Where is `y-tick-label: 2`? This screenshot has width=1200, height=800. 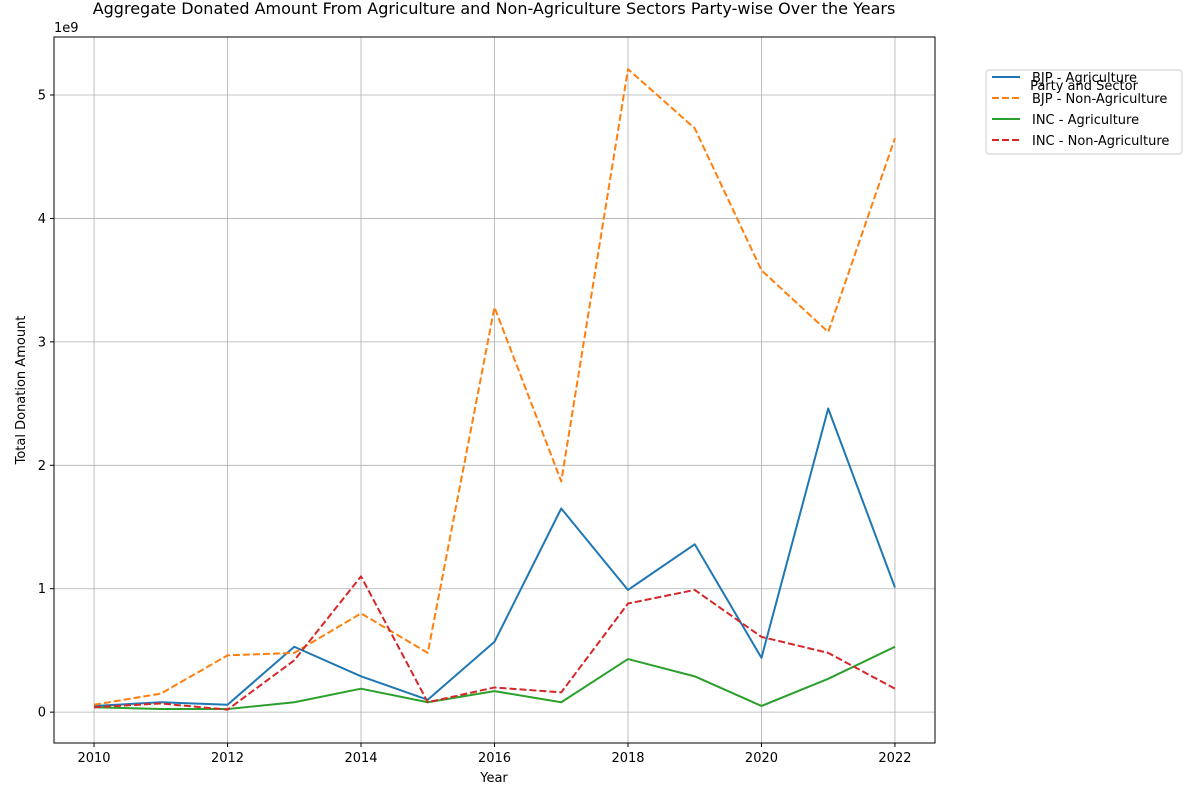
y-tick-label: 2 is located at coordinates (42, 466).